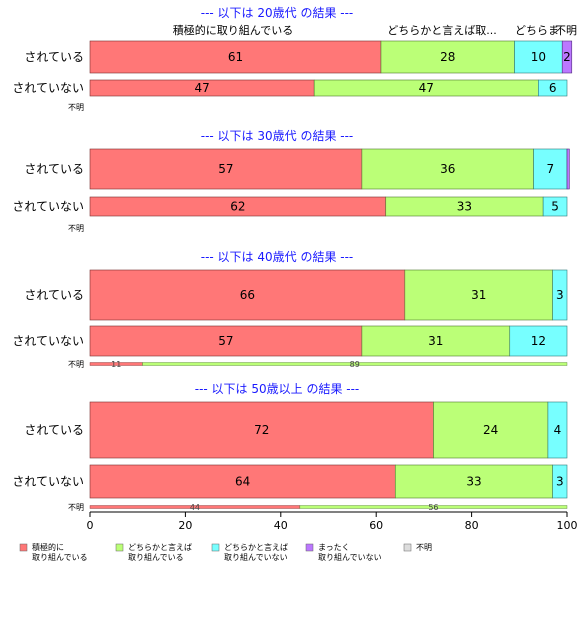 The height and width of the screenshot is (636, 580). What do you see at coordinates (472, 525) in the screenshot?
I see `x-tick-label: 80` at bounding box center [472, 525].